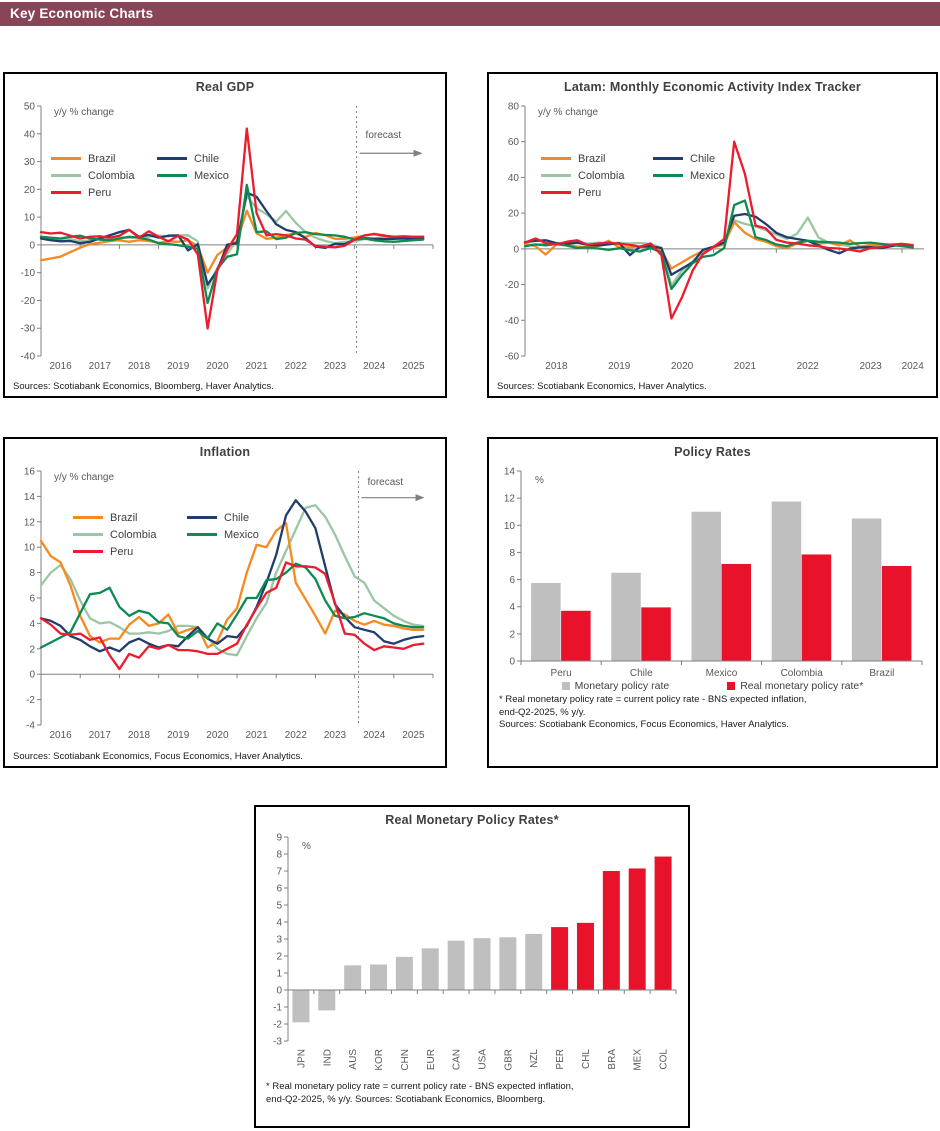 The height and width of the screenshot is (1131, 940). I want to click on unit-label: y/y % change, so click(568, 112).